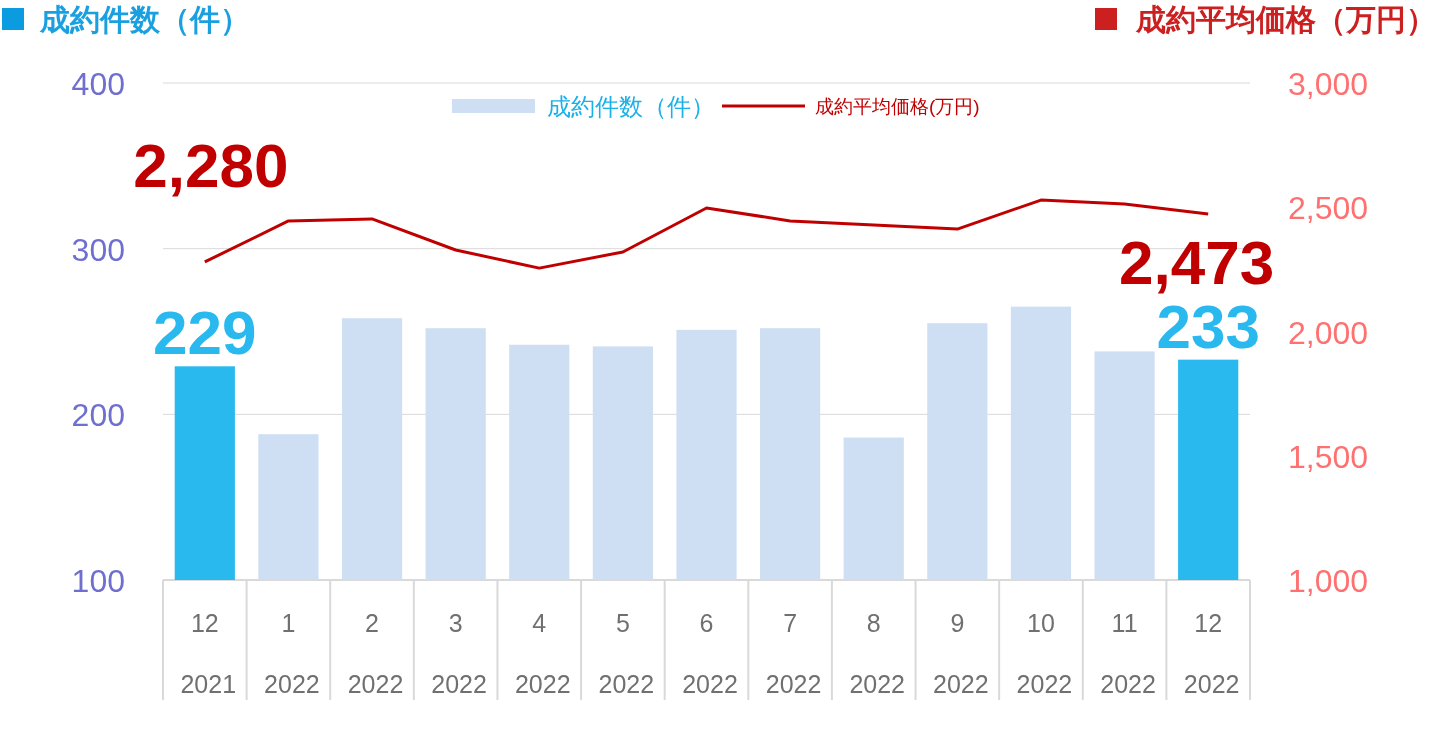  I want to click on category-label: 8 2022, so click(877, 653).